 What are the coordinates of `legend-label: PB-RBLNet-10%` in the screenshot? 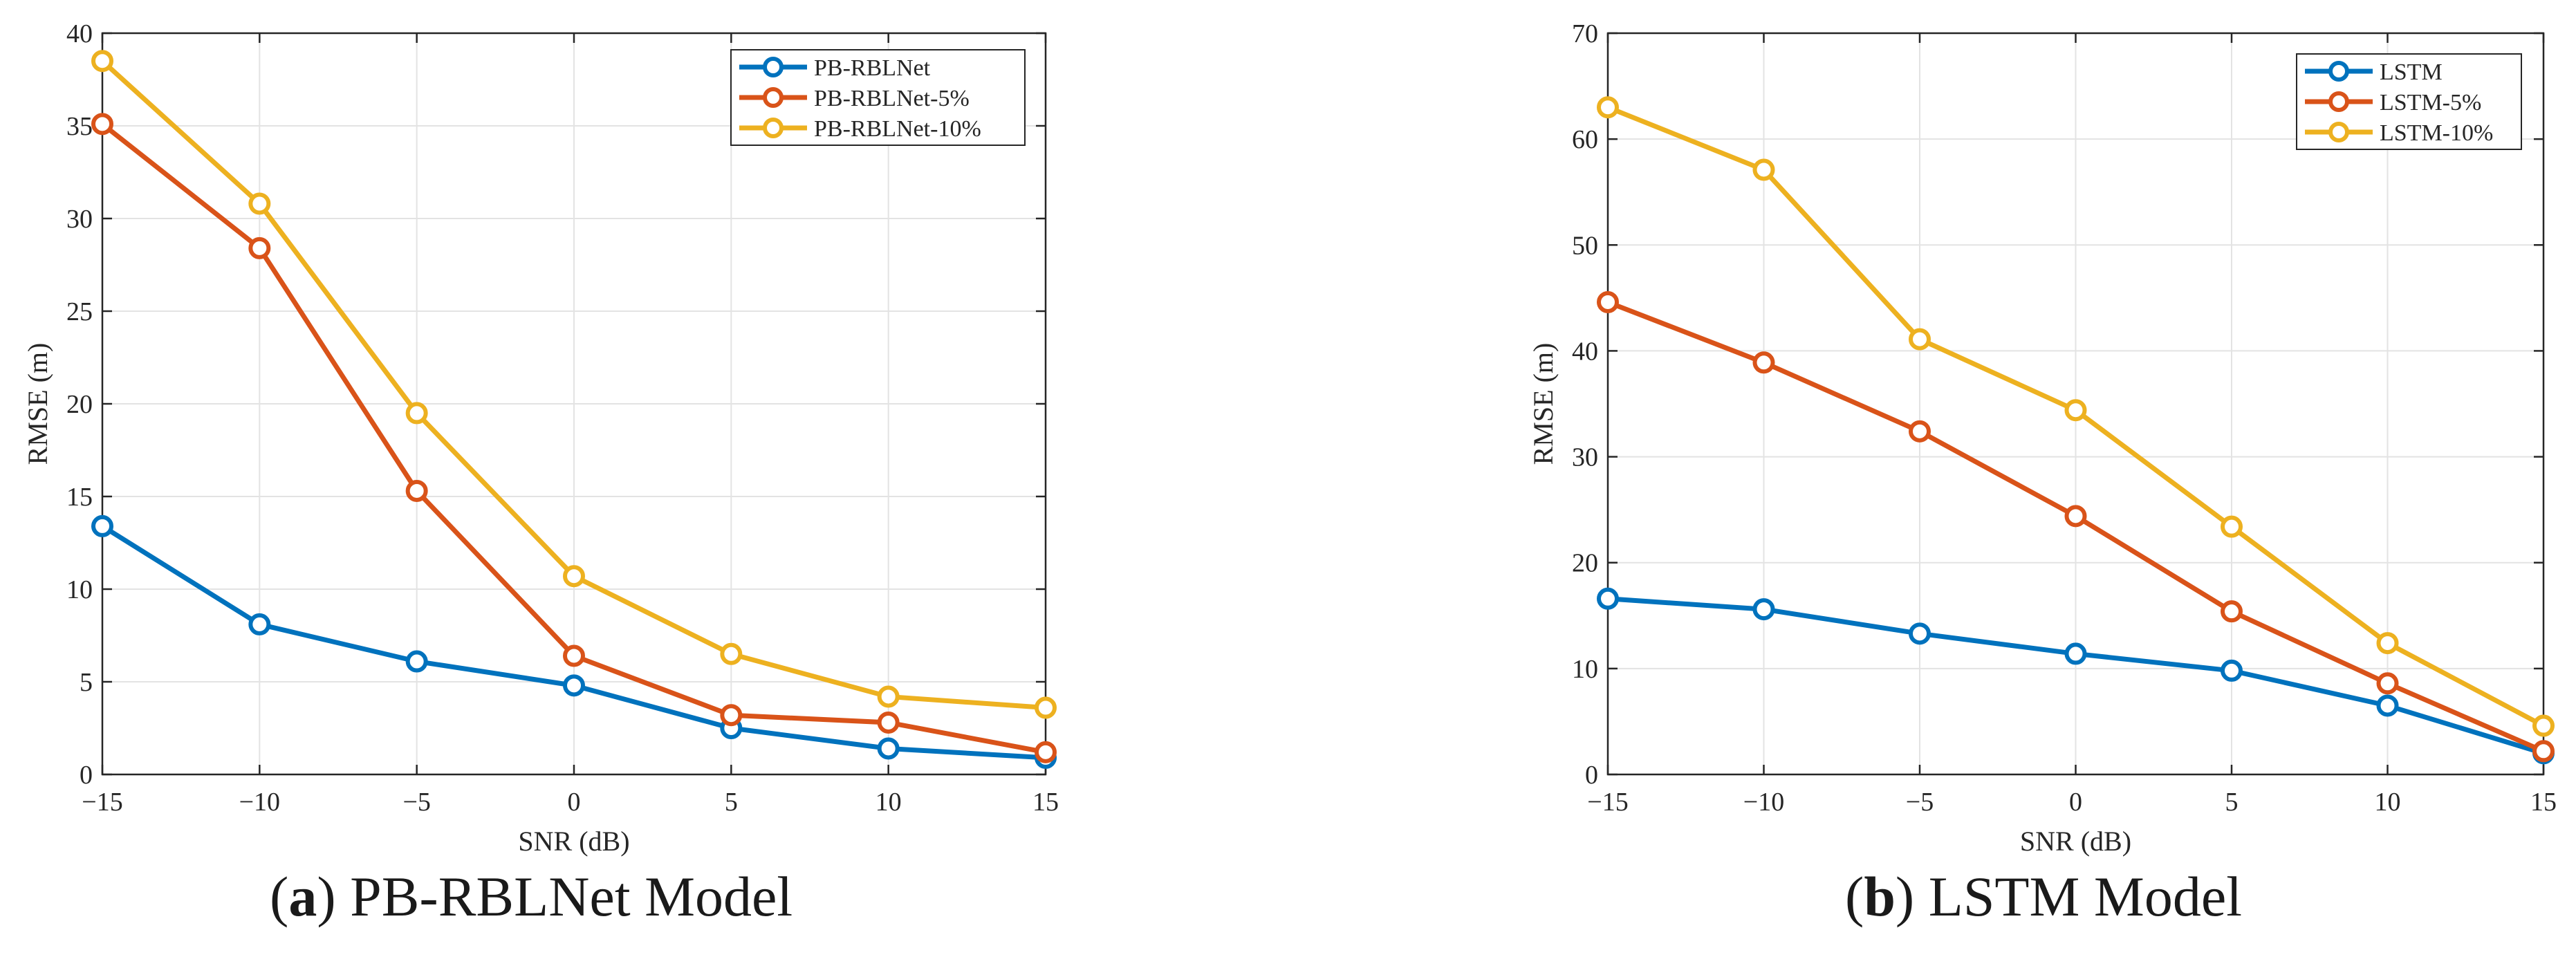 It's located at (898, 129).